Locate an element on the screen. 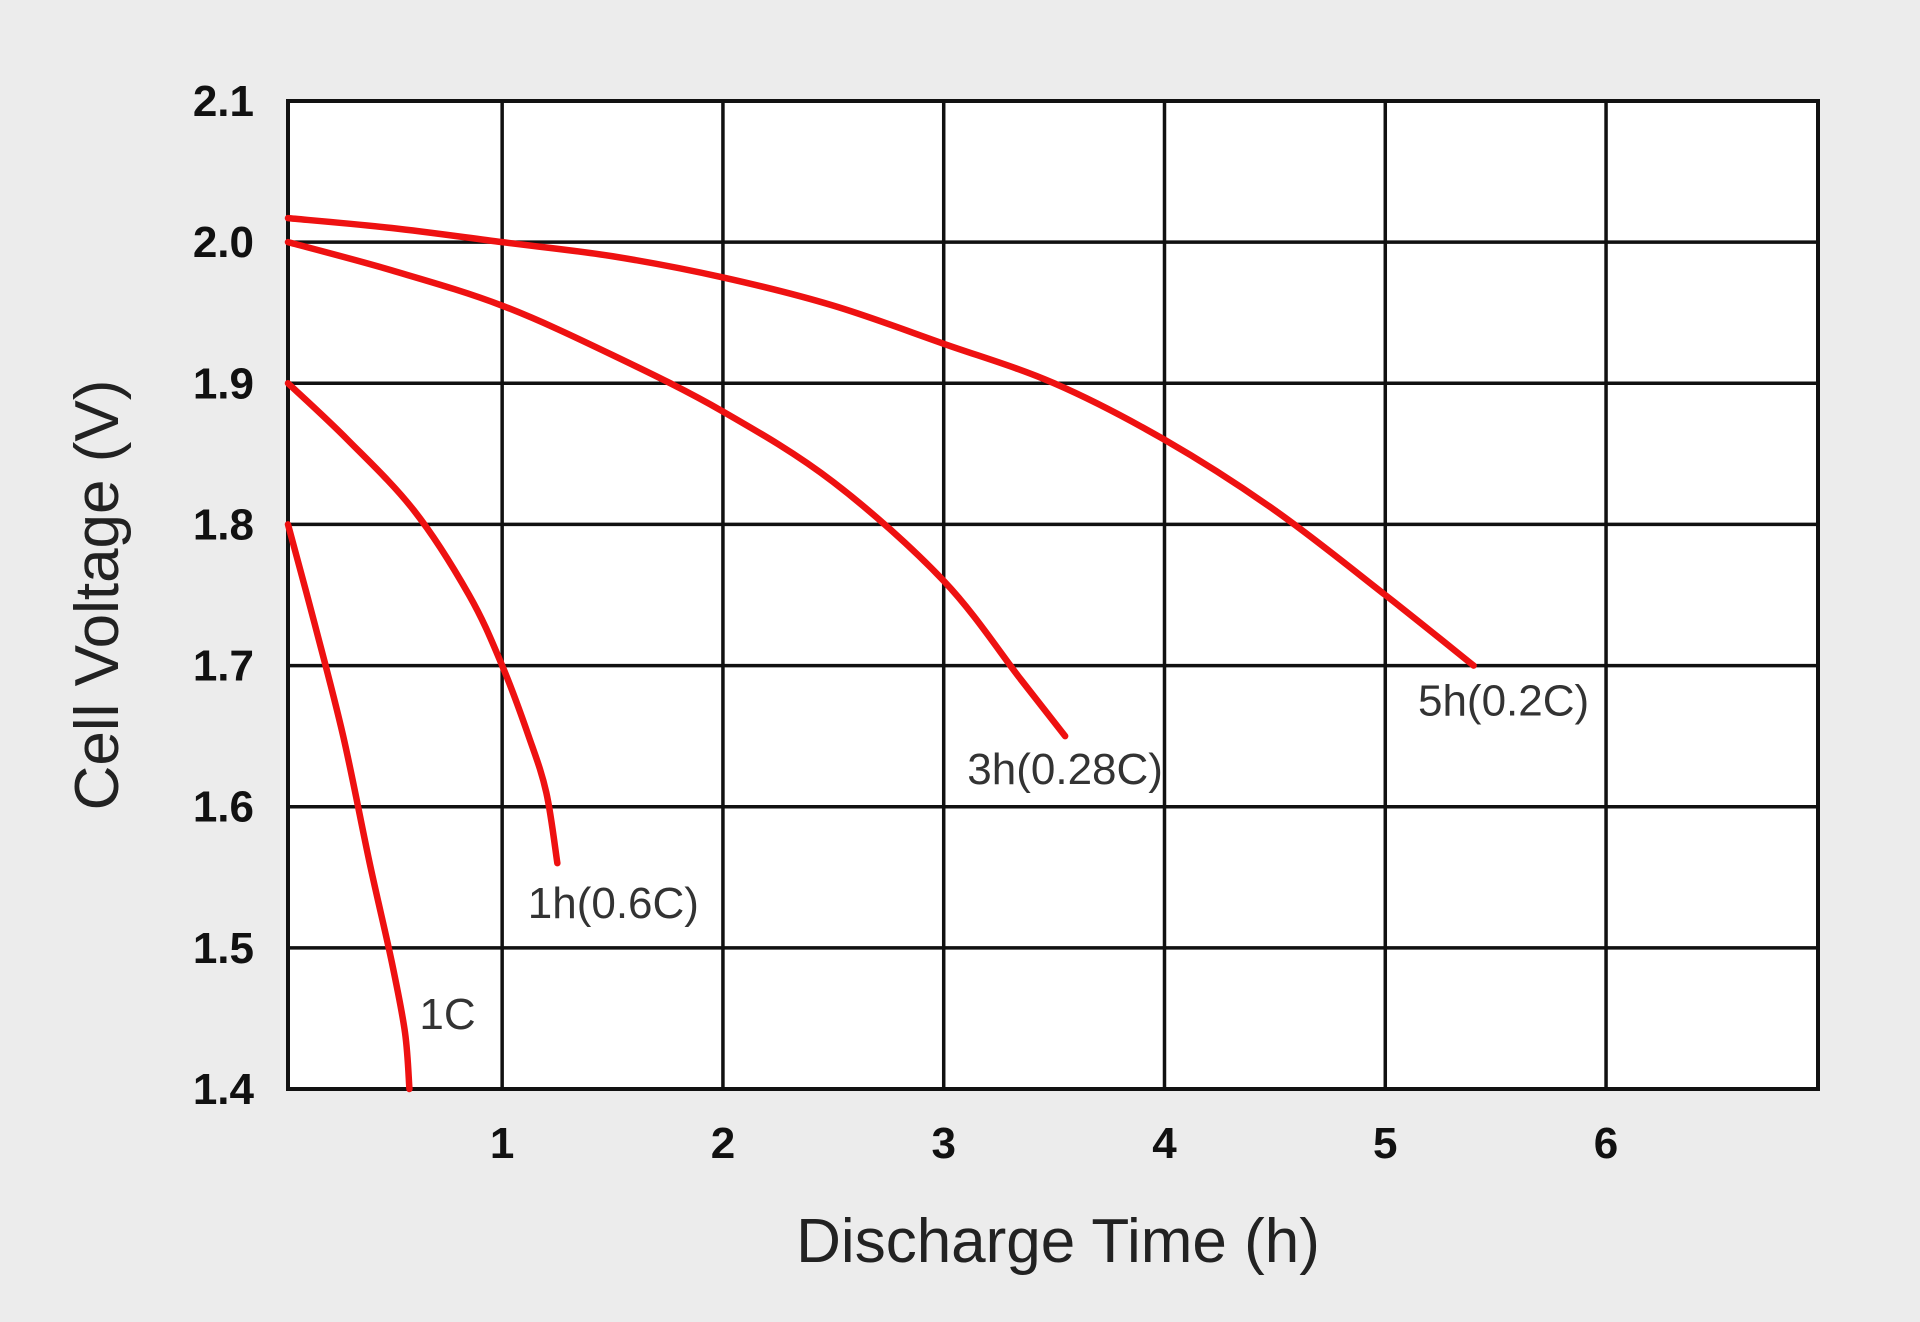 The image size is (1920, 1322). x-tick-label: 5 is located at coordinates (1385, 1143).